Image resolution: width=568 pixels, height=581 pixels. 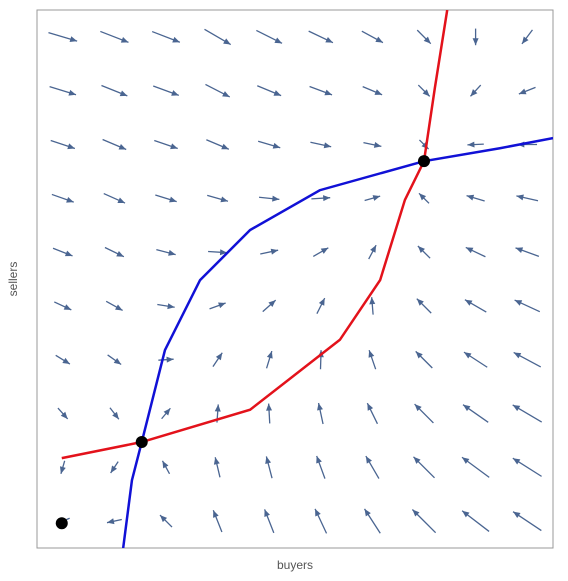 What do you see at coordinates (295, 565) in the screenshot?
I see `x-axis-label: buyers` at bounding box center [295, 565].